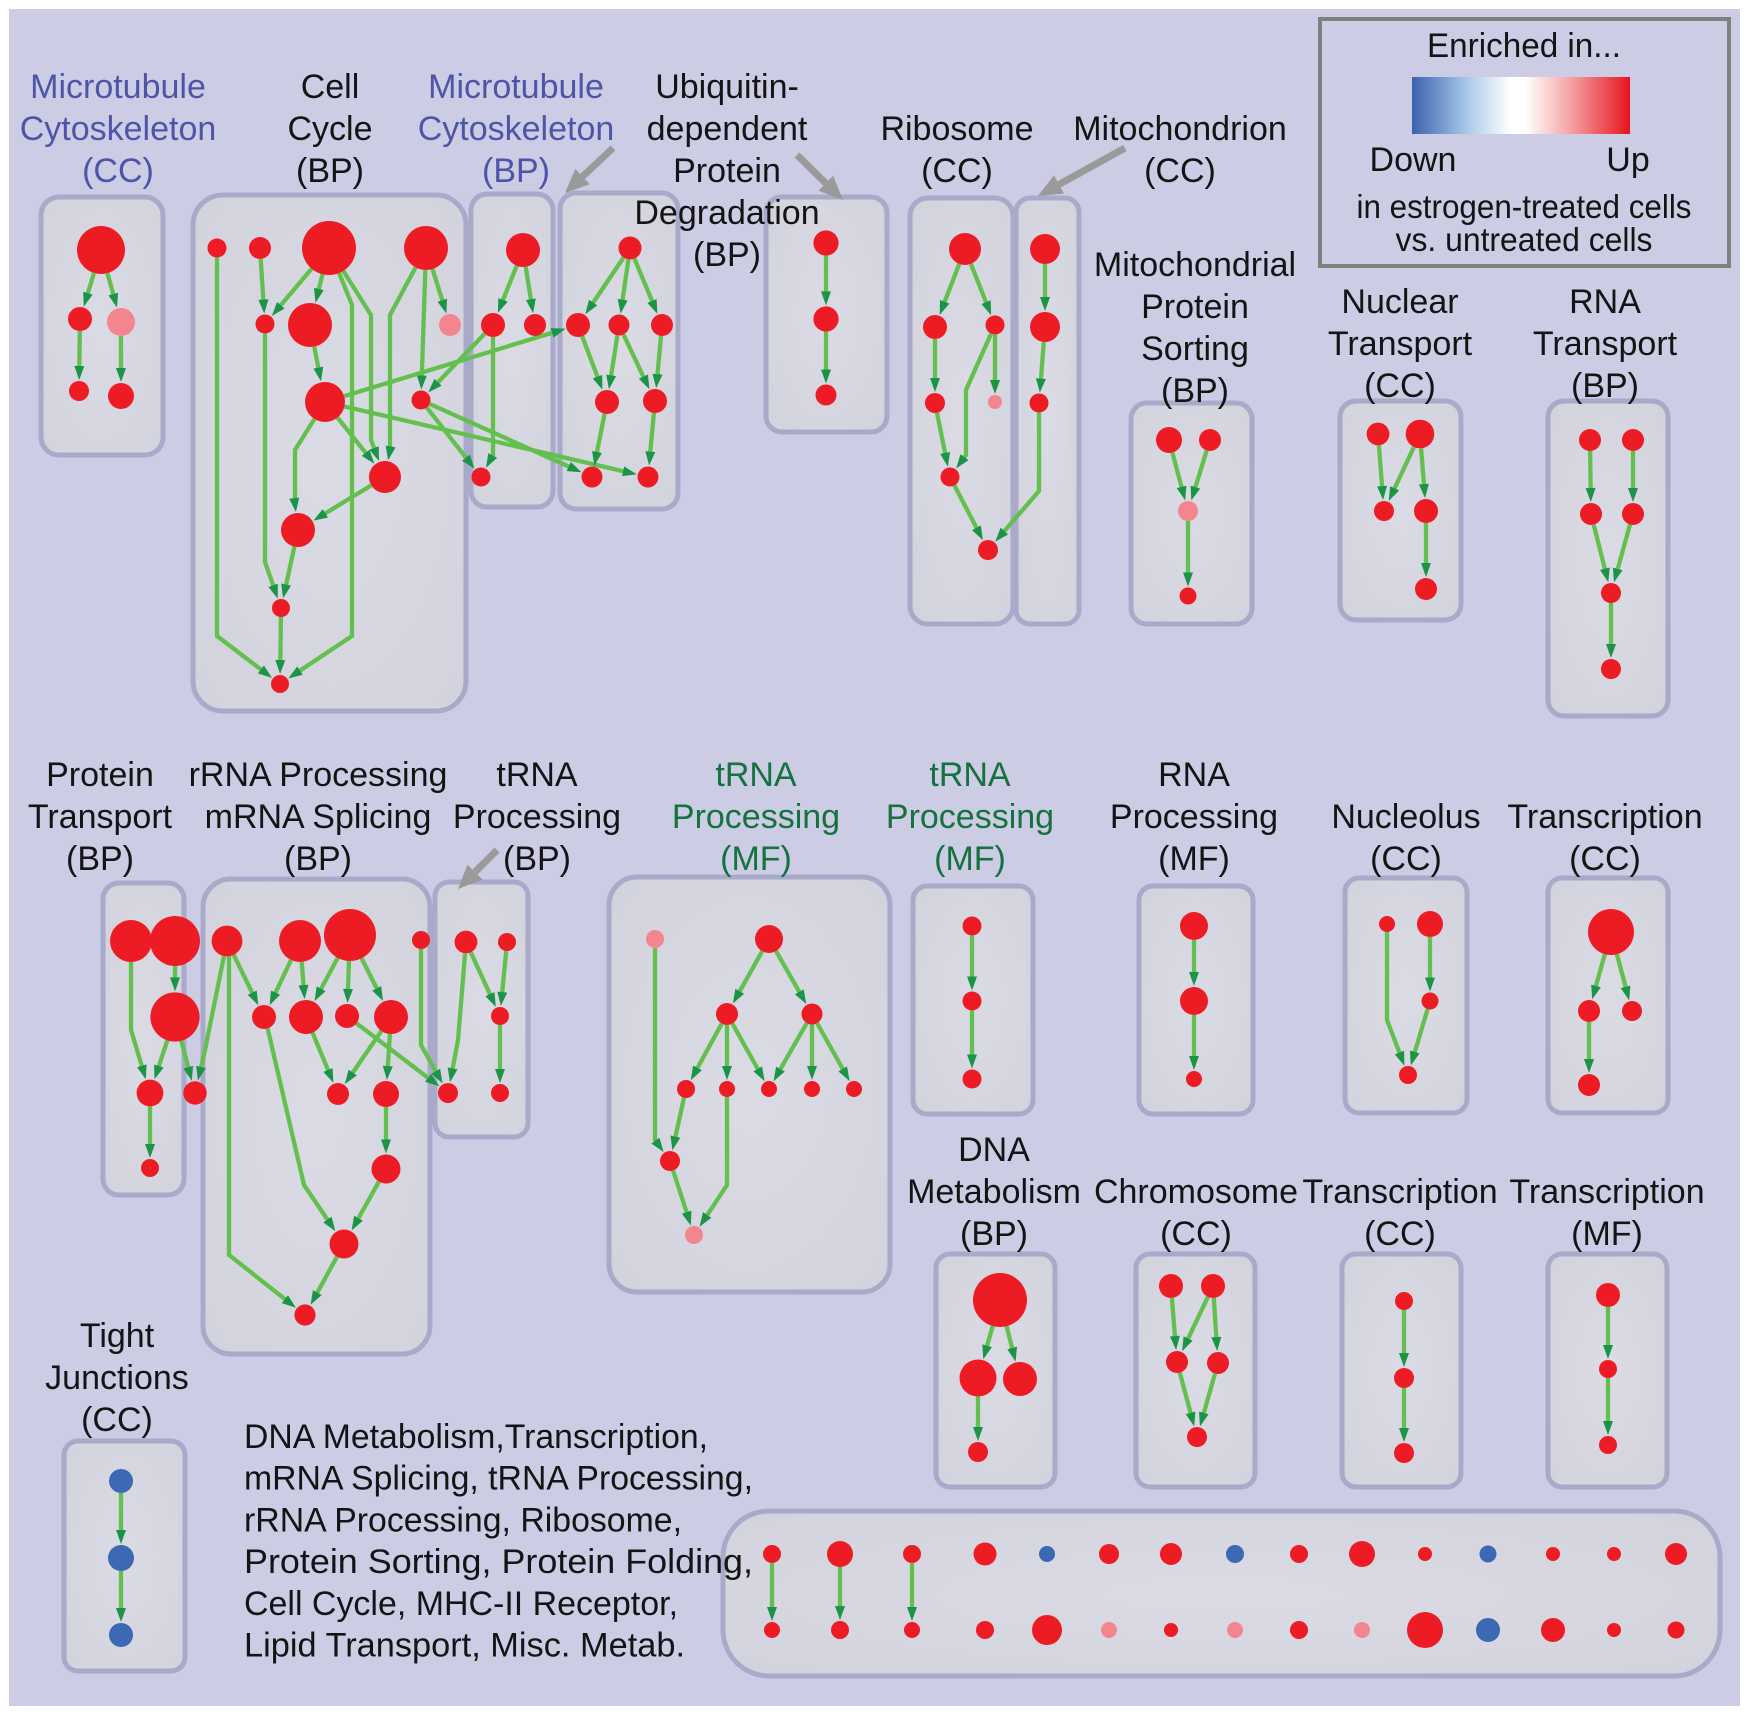 The height and width of the screenshot is (1715, 1750). What do you see at coordinates (476, 1437) in the screenshot?
I see `svg-text: DNA Metabolism,Transcription,` at bounding box center [476, 1437].